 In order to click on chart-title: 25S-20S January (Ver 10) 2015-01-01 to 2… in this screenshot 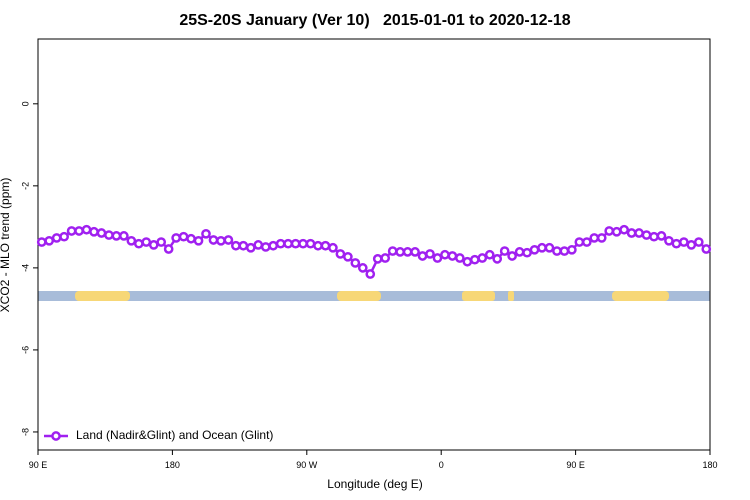, I will do `click(374, 20)`.